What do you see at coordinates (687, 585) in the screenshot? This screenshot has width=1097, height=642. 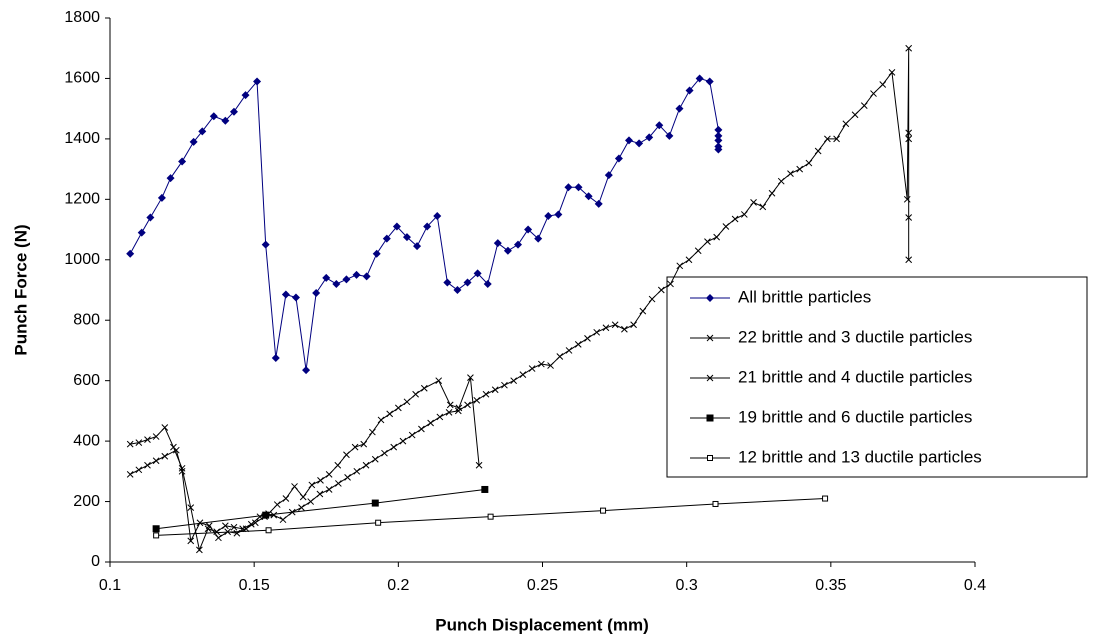 I see `x-tick-label: 0.3` at bounding box center [687, 585].